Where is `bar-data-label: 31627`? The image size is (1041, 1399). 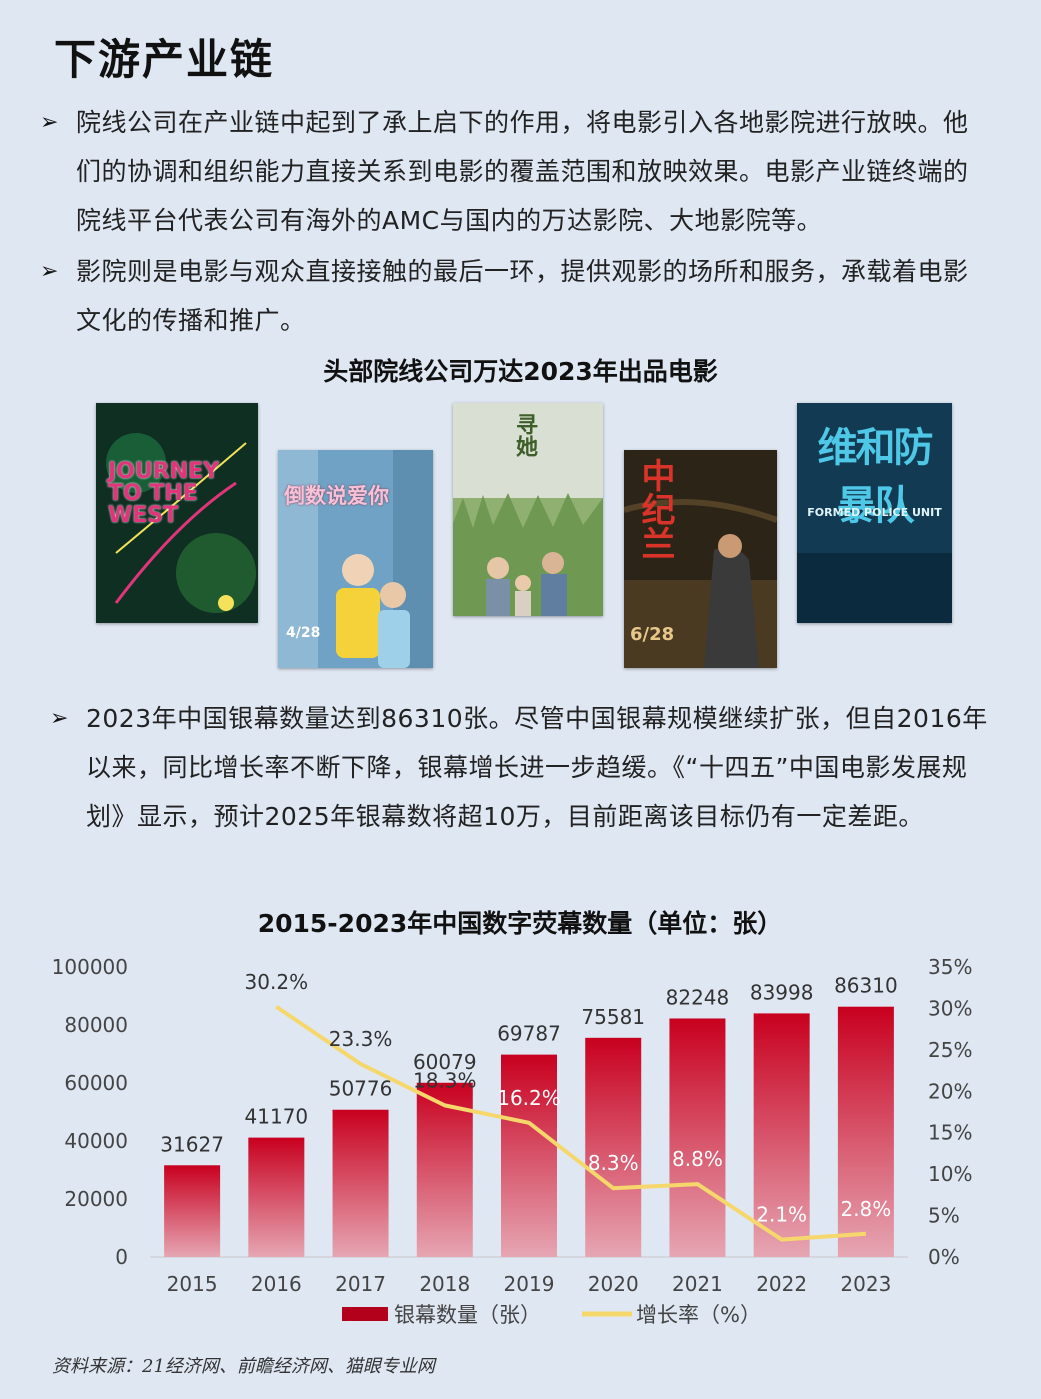 bar-data-label: 31627 is located at coordinates (192, 1144).